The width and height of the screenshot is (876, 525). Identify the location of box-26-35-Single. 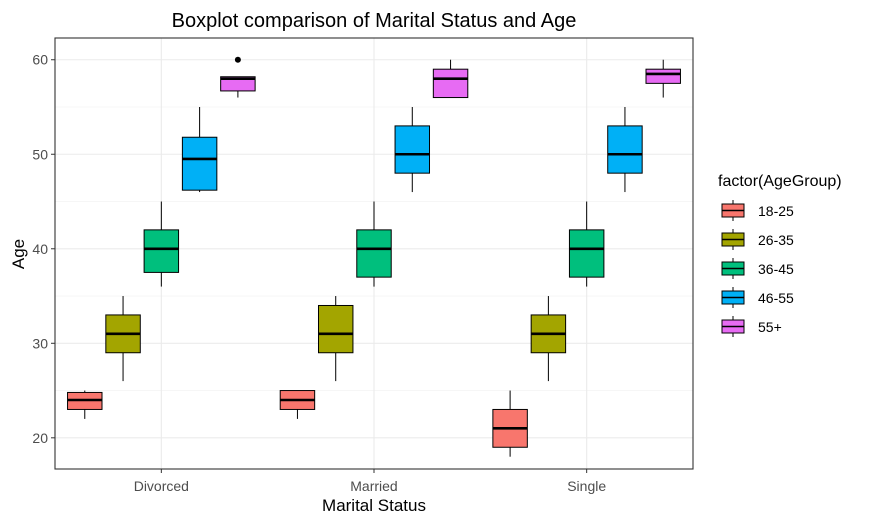
(548, 339).